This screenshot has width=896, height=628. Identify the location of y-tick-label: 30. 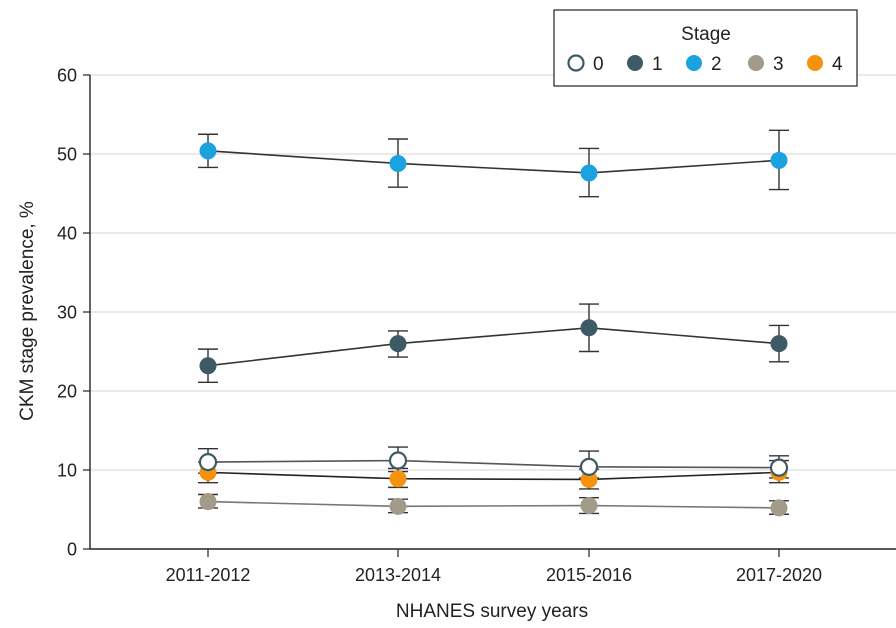
(67, 313).